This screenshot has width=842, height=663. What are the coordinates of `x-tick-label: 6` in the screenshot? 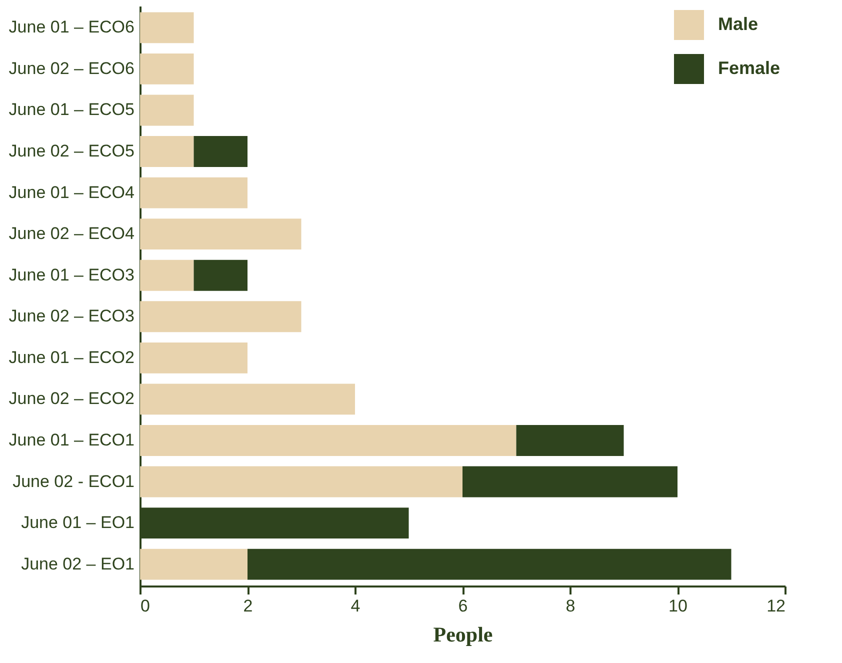 It's located at (463, 606).